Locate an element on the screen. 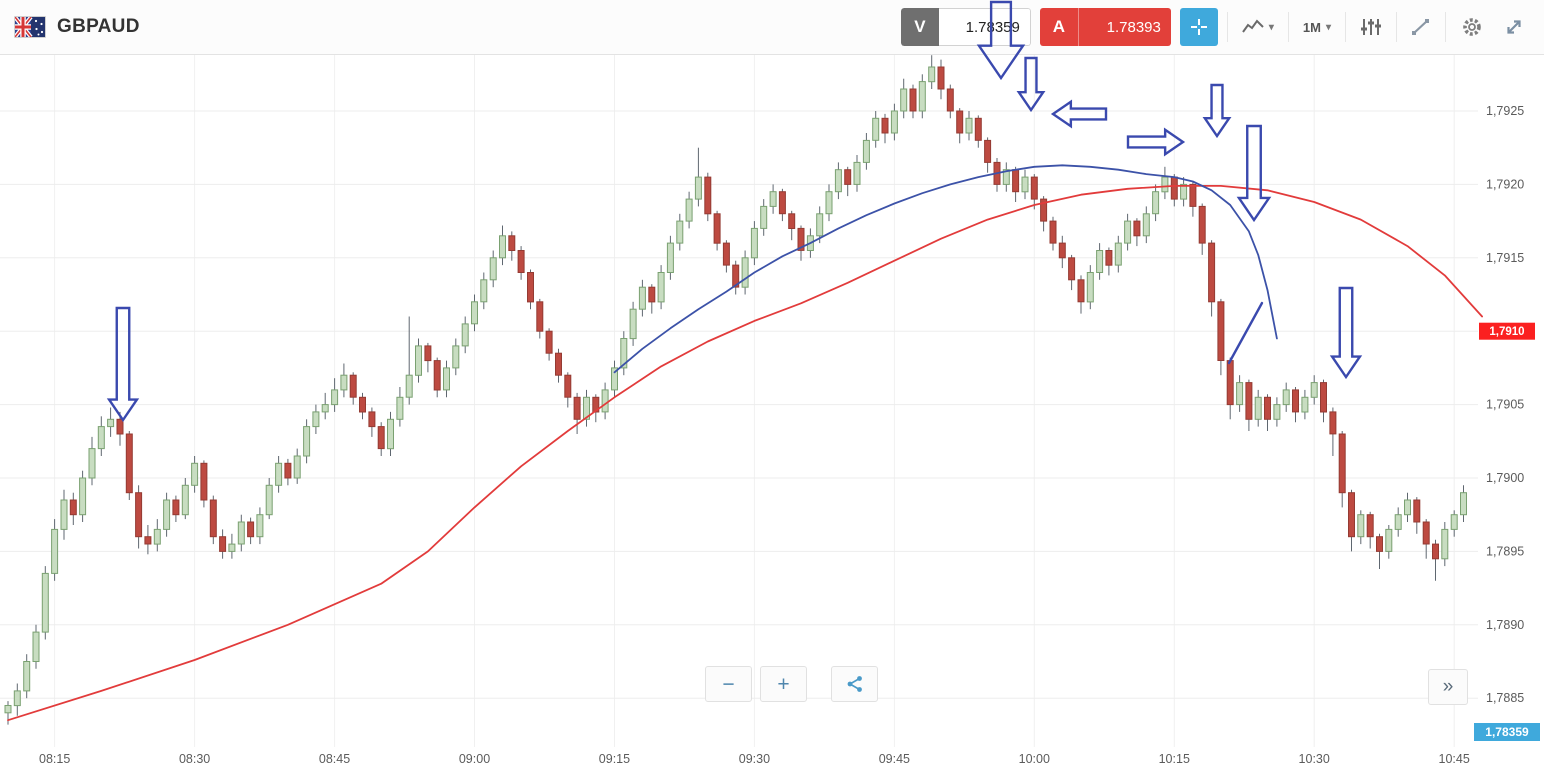 Image resolution: width=1544 pixels, height=782 pixels. buy-button: A 1.78393 is located at coordinates (1105, 27).